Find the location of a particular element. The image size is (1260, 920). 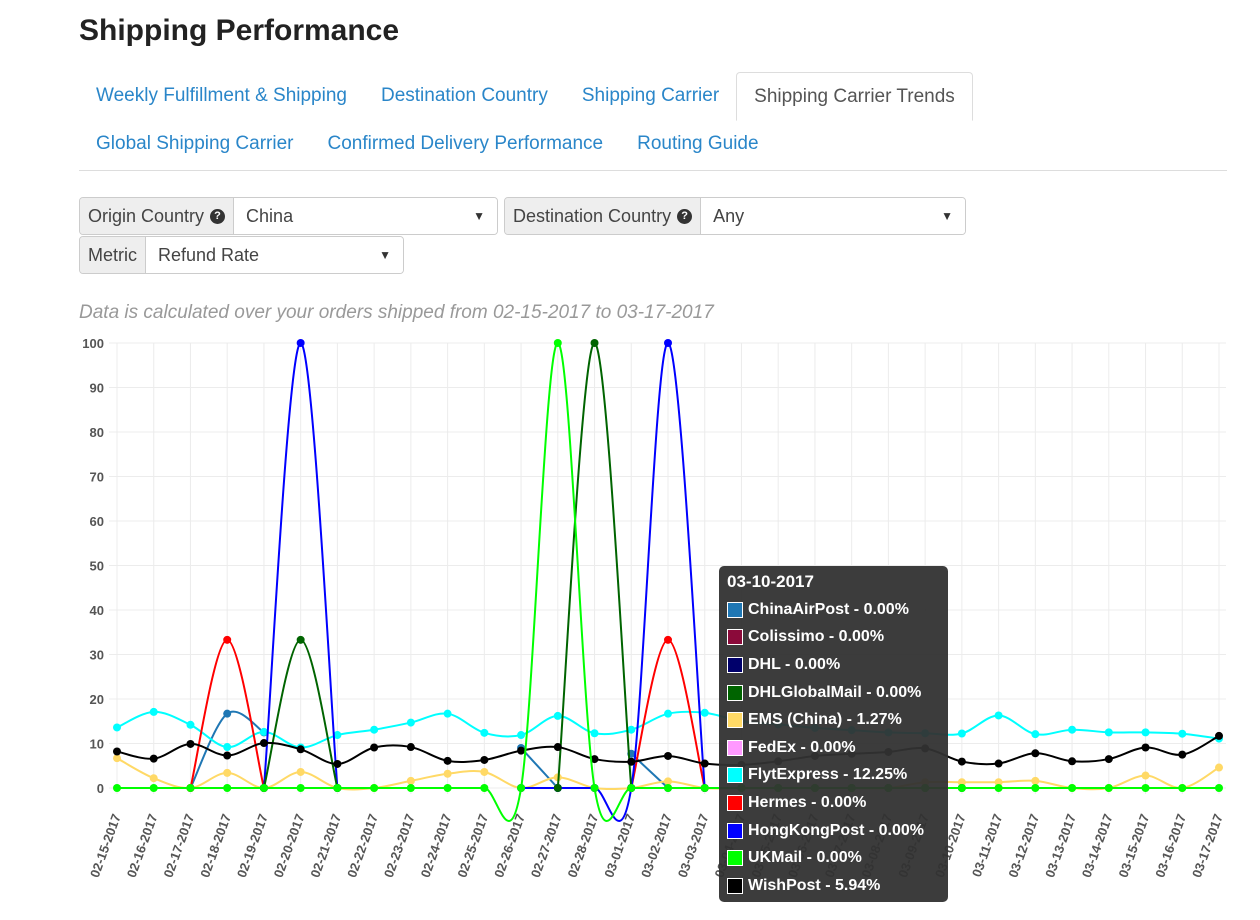

tooltip-row: FedEx - 0.00% is located at coordinates (833, 748).